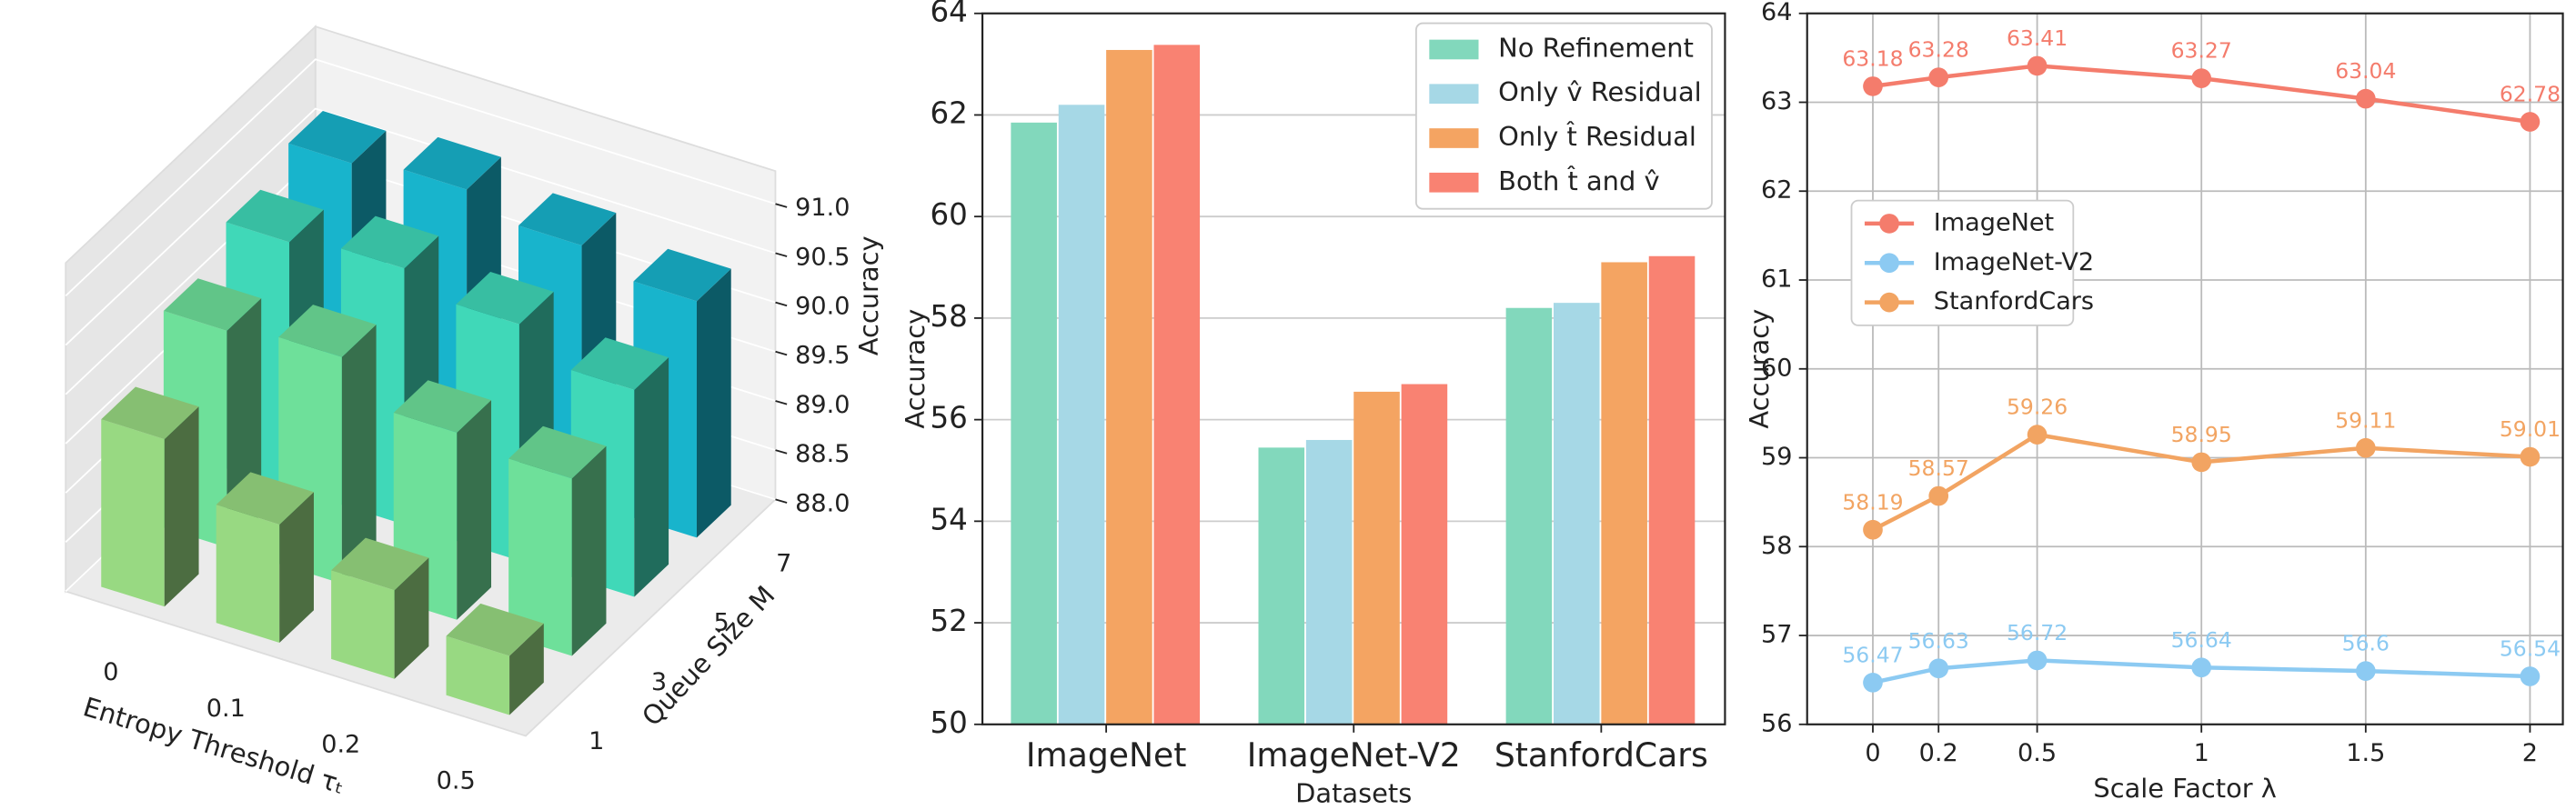  I want to click on legend-box, so click(1563, 116).